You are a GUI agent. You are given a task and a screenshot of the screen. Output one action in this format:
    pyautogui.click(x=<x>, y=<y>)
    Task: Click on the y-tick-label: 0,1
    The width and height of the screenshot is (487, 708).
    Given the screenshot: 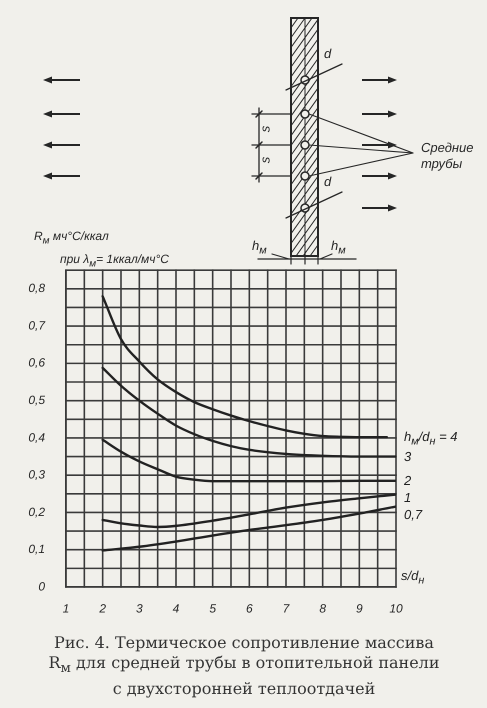 What is the action you would take?
    pyautogui.click(x=36, y=549)
    